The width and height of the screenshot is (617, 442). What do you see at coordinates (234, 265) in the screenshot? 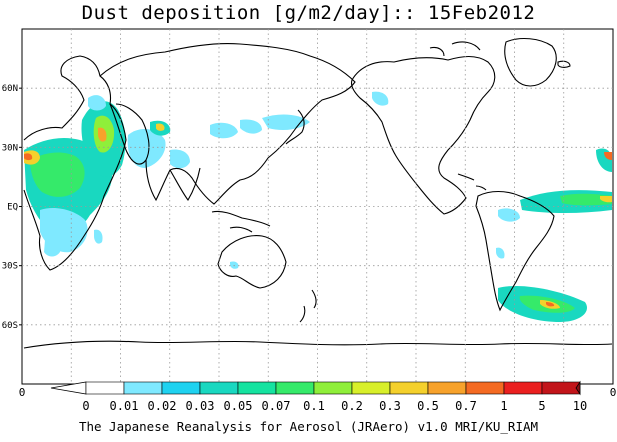
I see `dust-australia` at bounding box center [234, 265].